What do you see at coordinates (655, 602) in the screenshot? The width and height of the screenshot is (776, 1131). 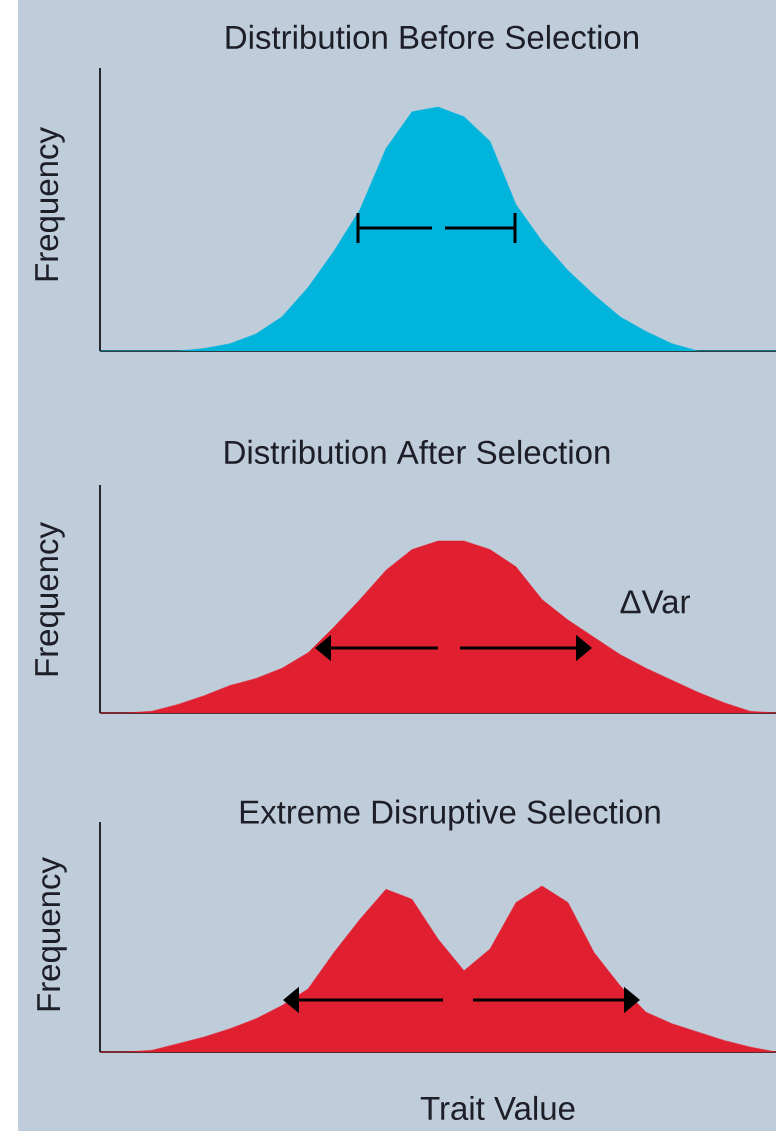 I see `annotation: ΔVar` at bounding box center [655, 602].